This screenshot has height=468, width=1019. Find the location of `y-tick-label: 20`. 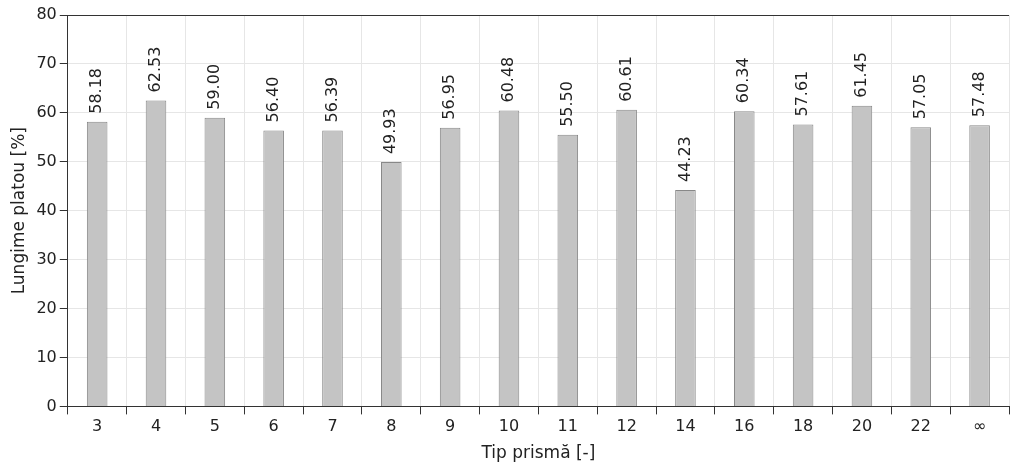

y-tick-label: 20 is located at coordinates (46, 307).